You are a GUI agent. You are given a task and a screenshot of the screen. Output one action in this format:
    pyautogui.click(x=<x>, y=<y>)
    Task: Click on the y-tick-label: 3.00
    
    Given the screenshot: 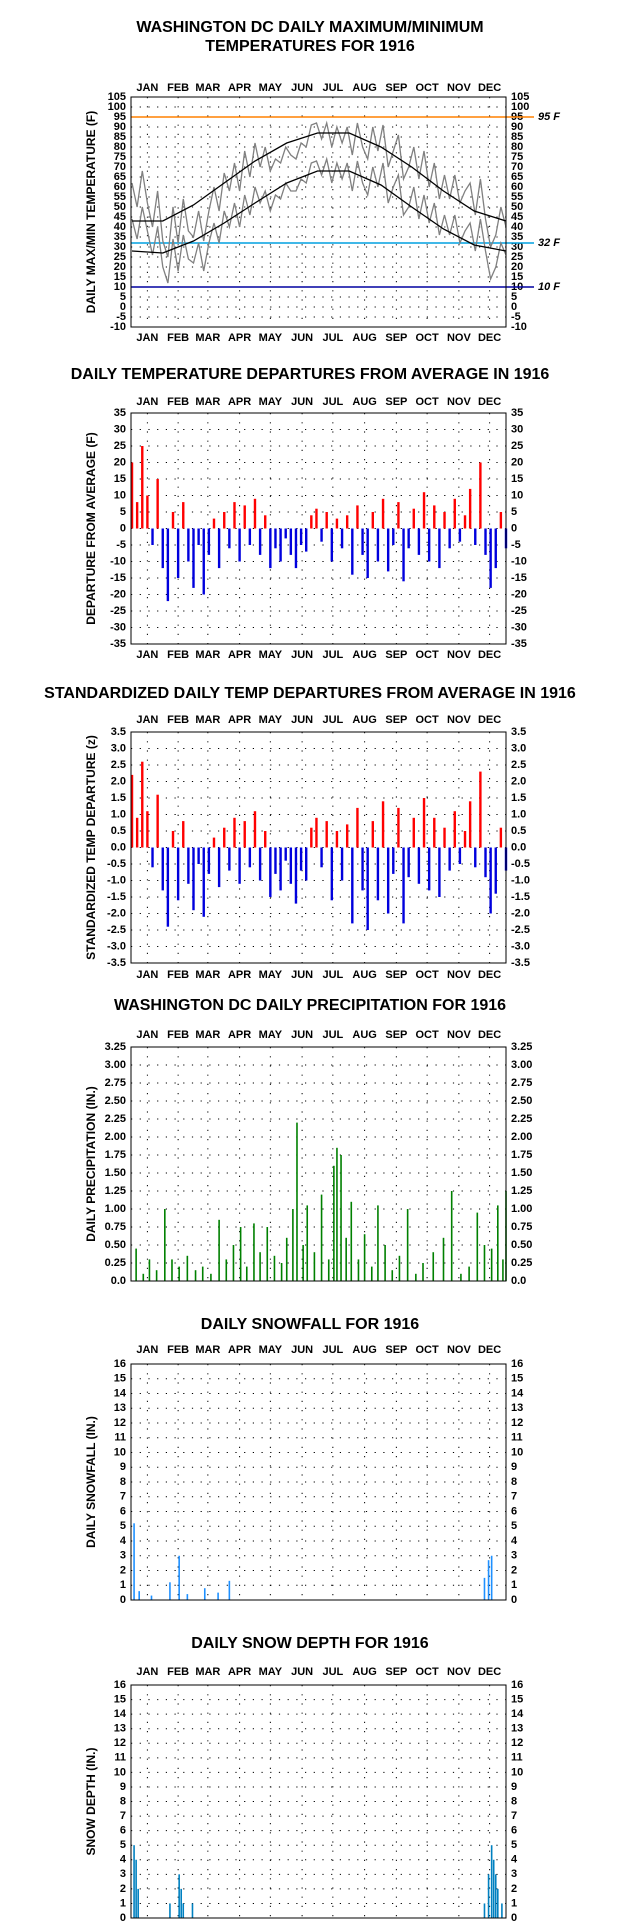 What is the action you would take?
    pyautogui.click(x=115, y=1065)
    